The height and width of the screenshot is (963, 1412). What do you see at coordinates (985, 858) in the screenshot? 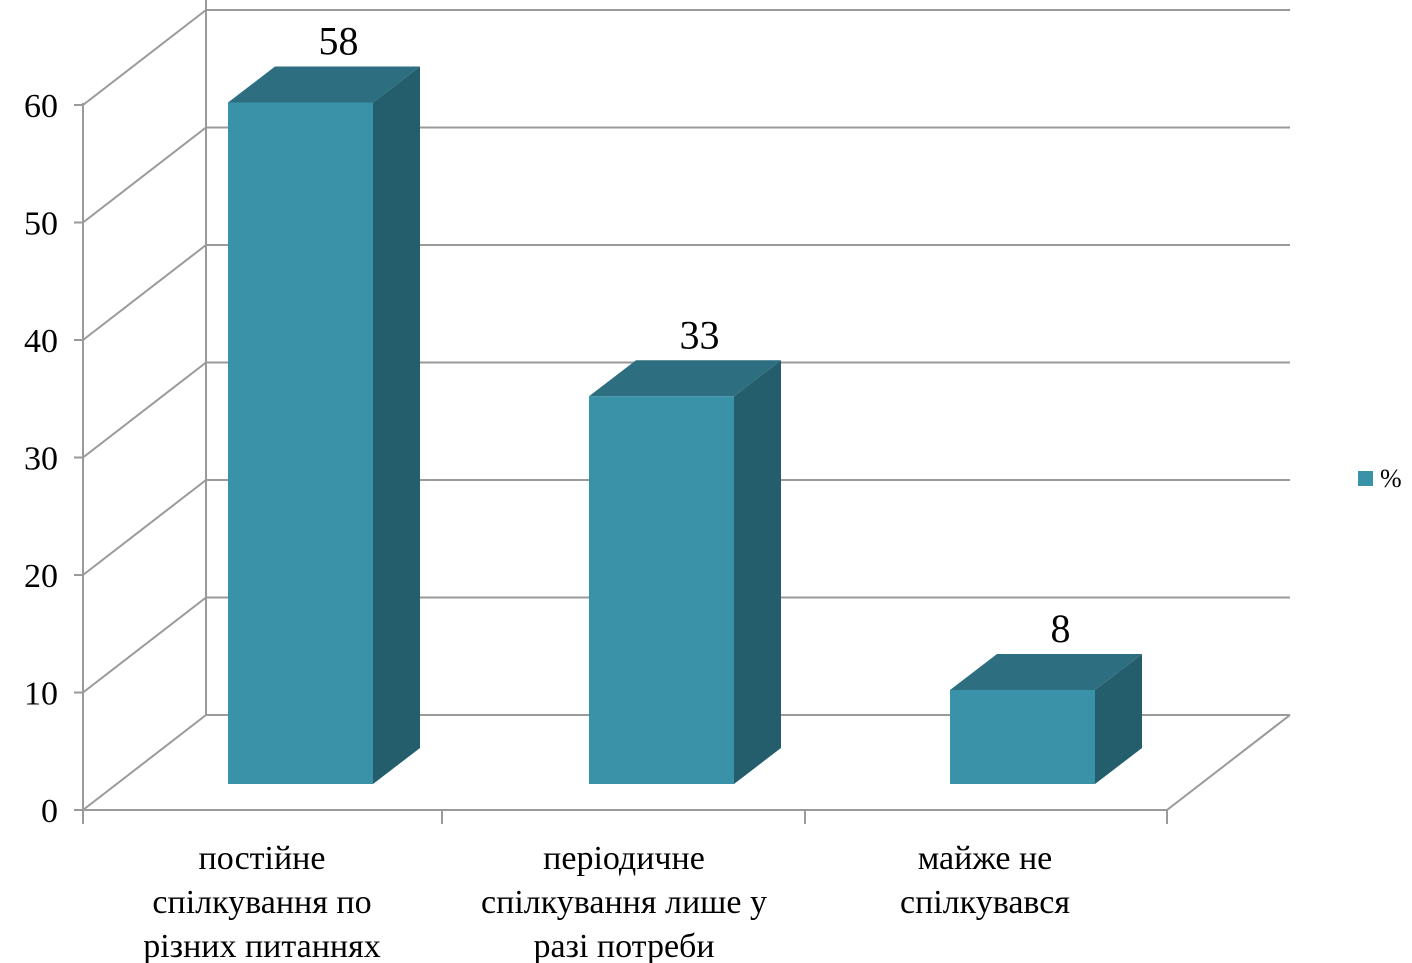
I see `category-label-line: майже не` at bounding box center [985, 858].